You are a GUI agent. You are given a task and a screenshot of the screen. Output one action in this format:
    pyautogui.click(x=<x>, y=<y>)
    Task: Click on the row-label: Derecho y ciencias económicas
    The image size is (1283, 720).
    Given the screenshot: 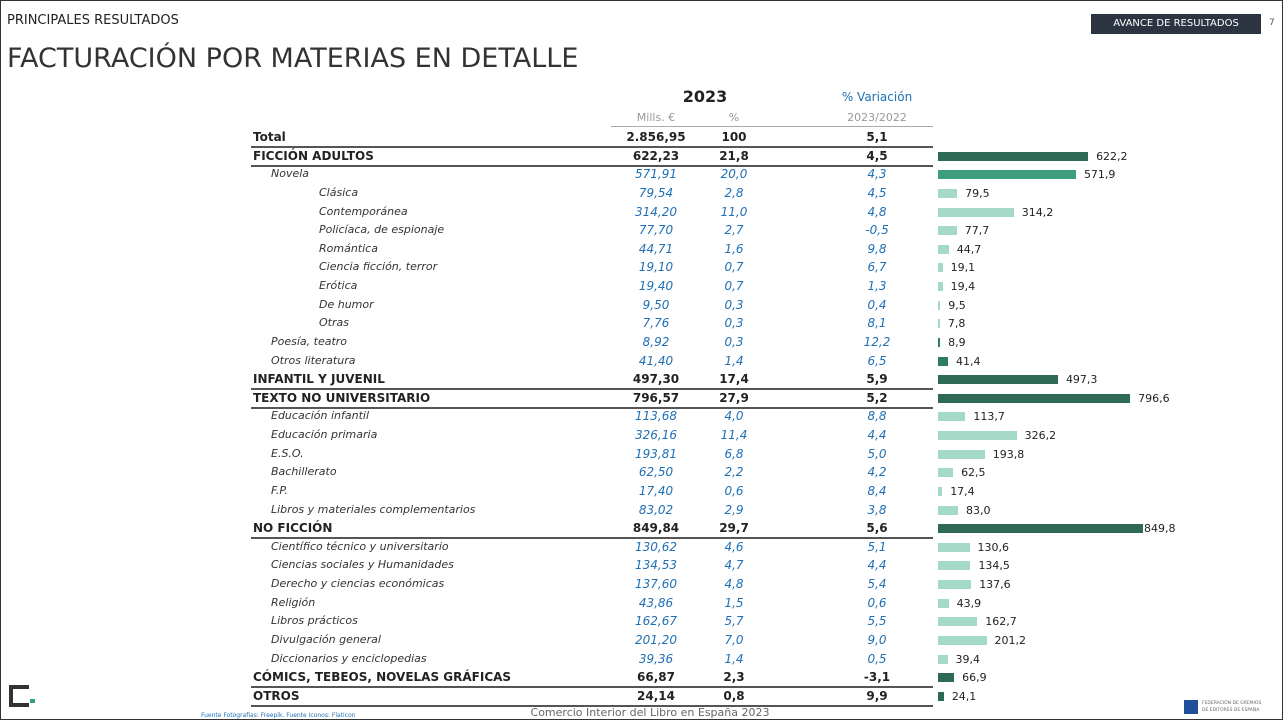 What is the action you would take?
    pyautogui.click(x=358, y=584)
    